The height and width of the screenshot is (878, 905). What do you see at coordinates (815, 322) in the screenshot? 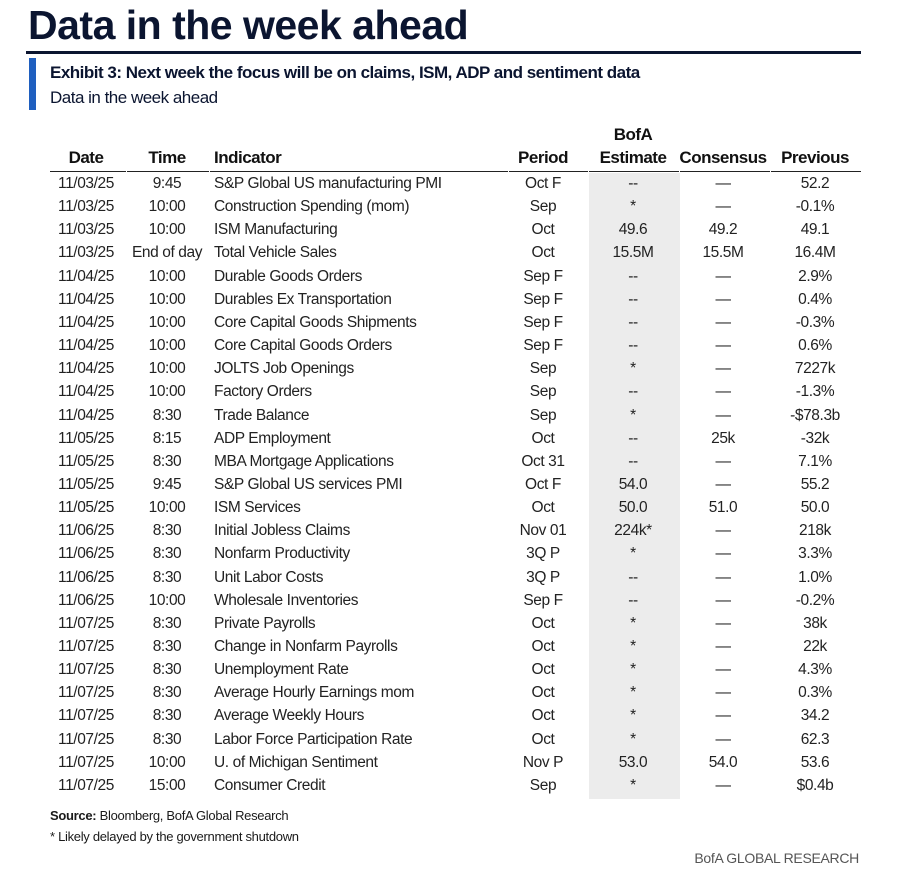
I see `cell-previous: -0.3%` at bounding box center [815, 322].